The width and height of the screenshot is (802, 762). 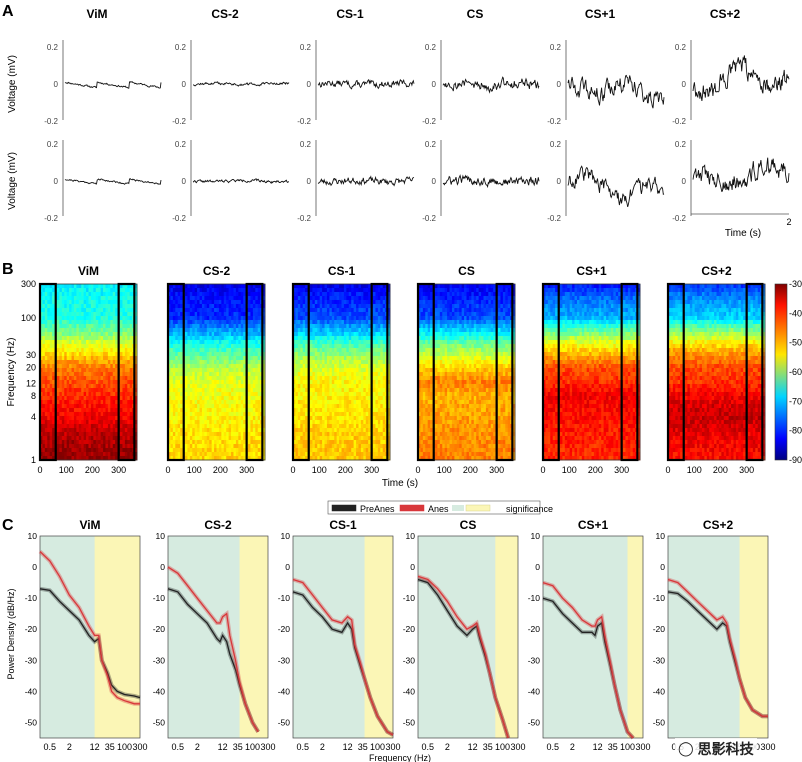 I want to click on tick-label: 100, so click(x=194, y=470).